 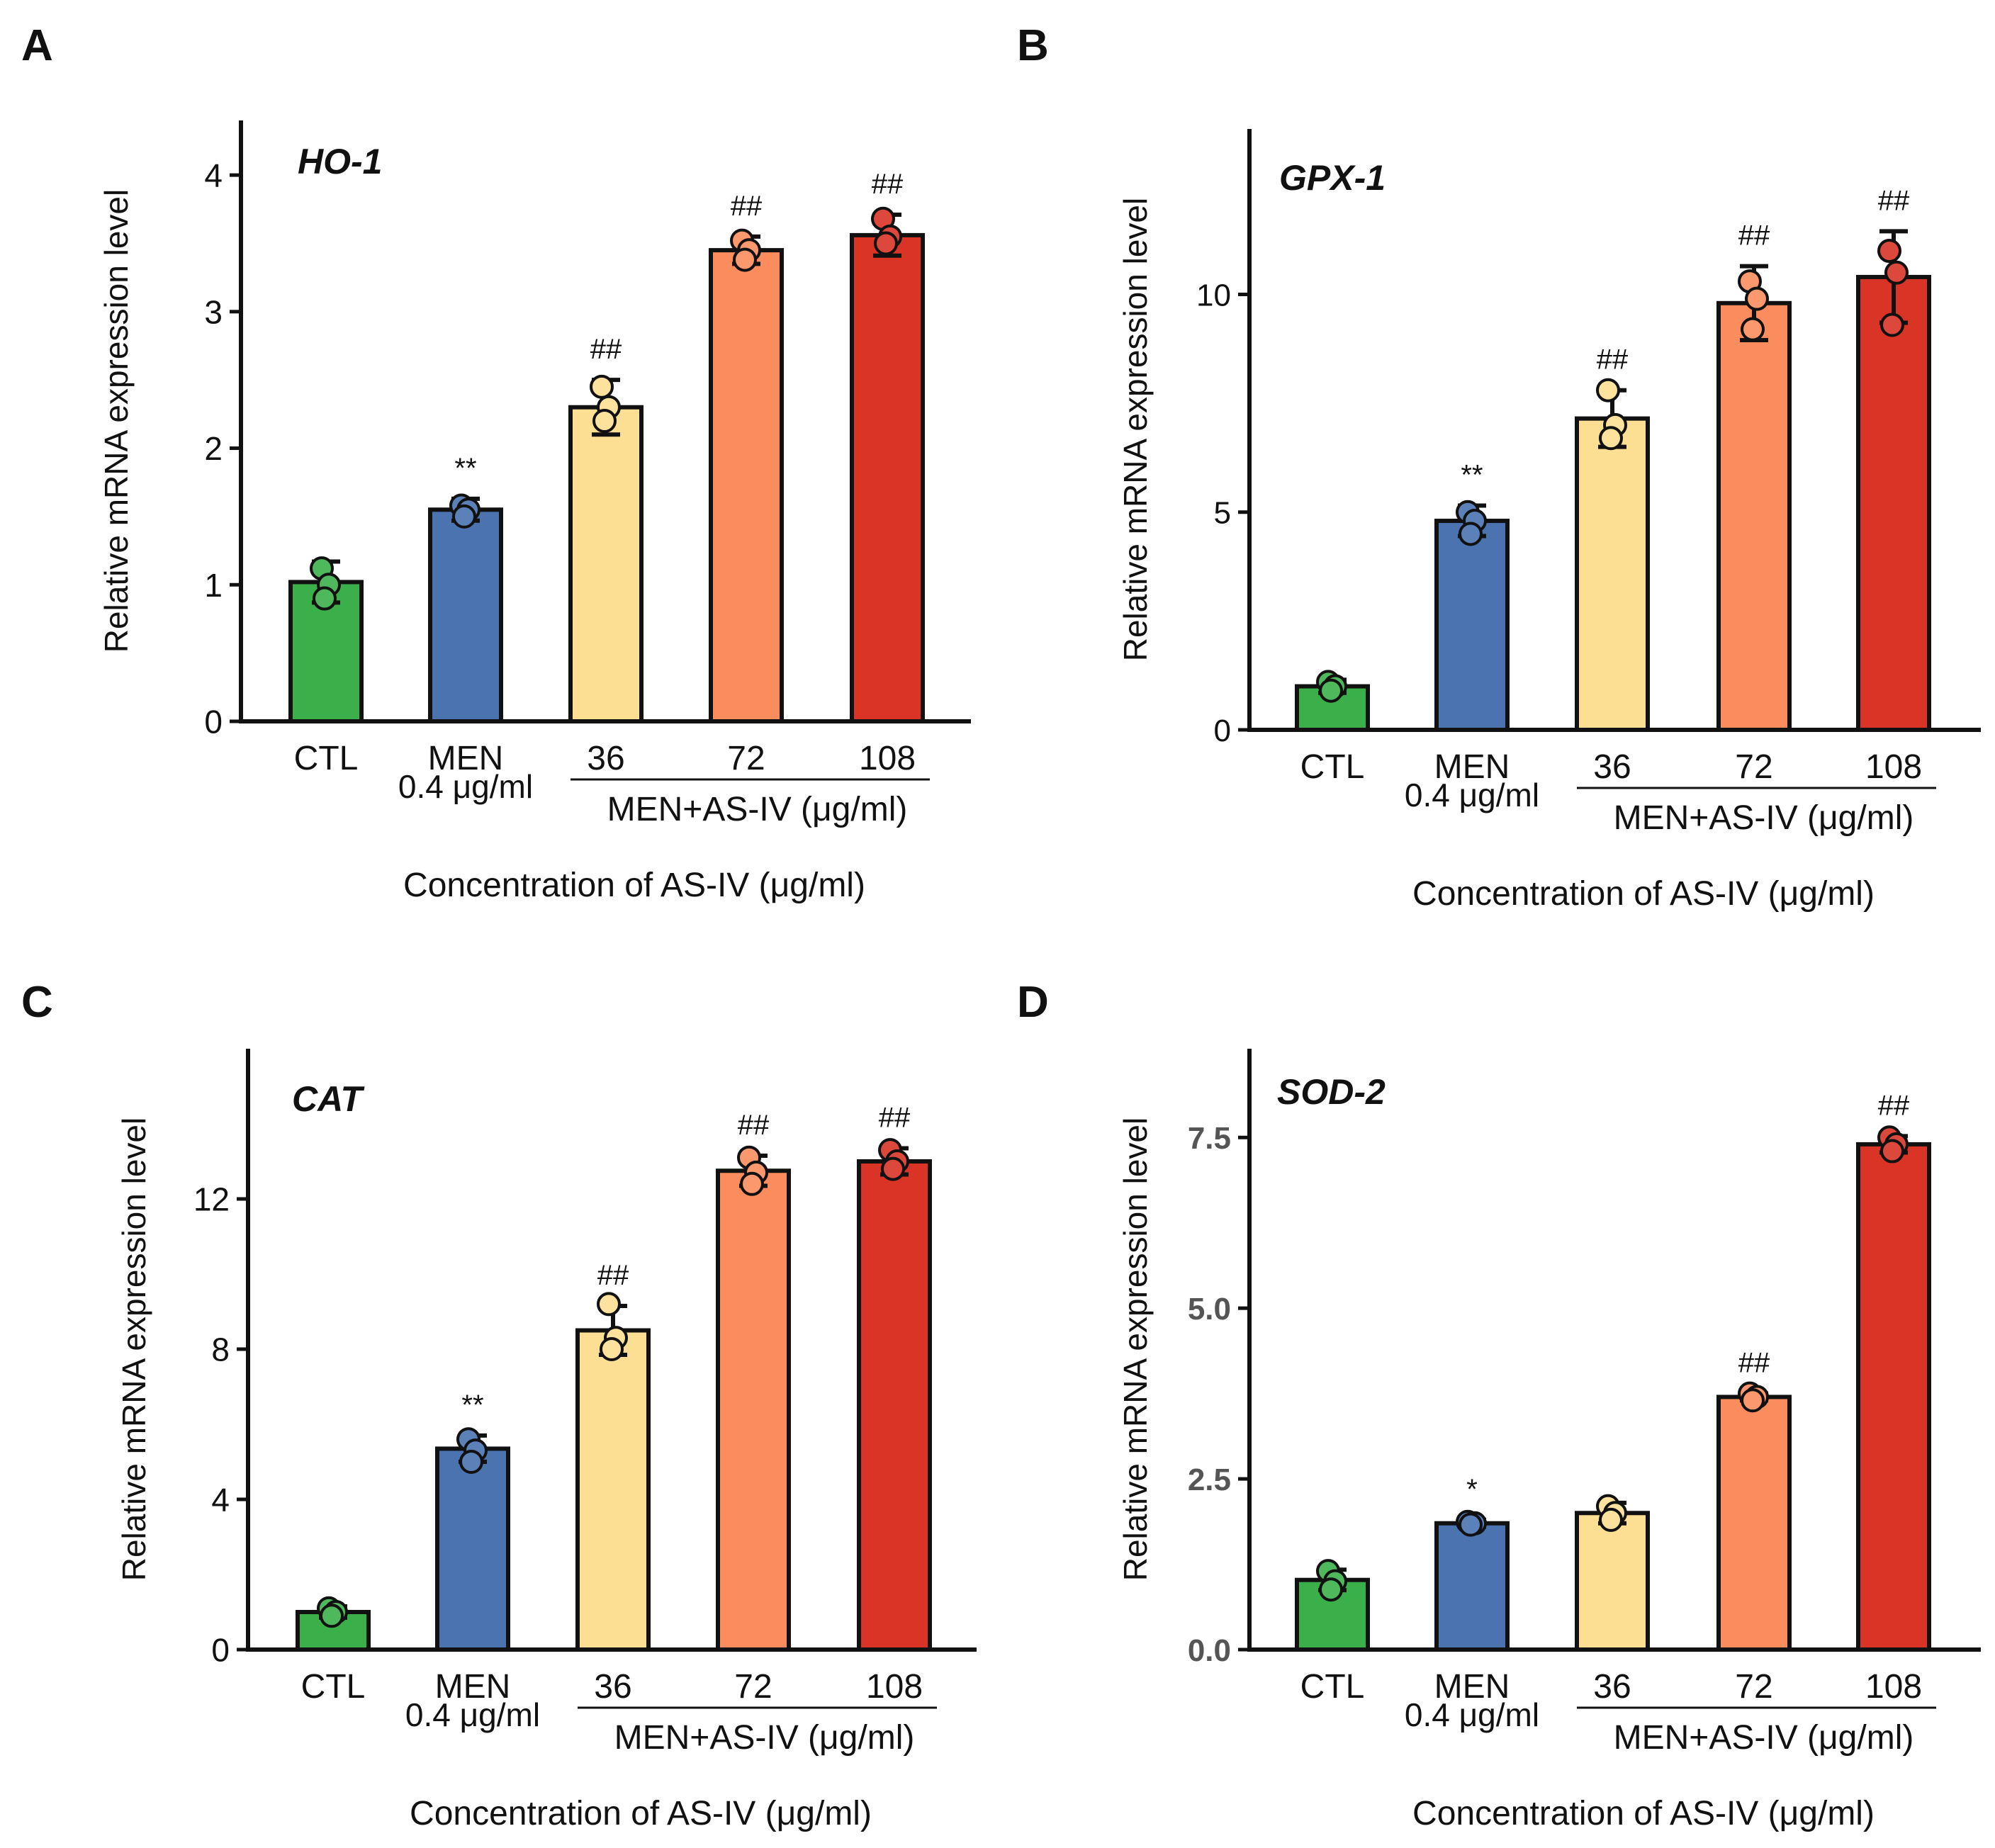 I want to click on y-tick-label: 2.5, so click(x=1209, y=1480).